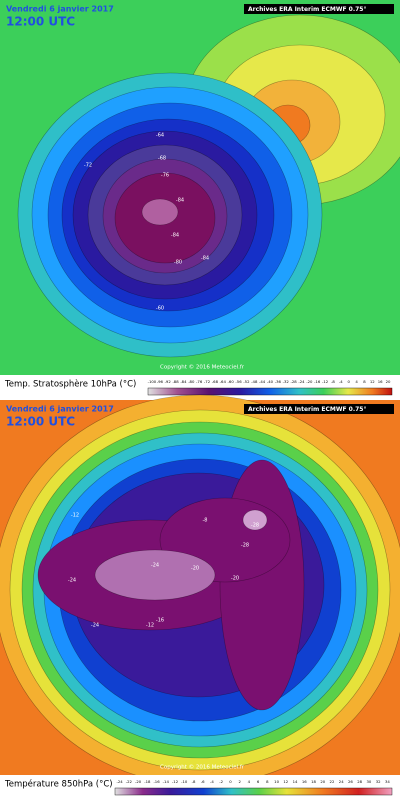 The width and height of the screenshot is (400, 804). What do you see at coordinates (350, 781) in the screenshot?
I see `scale-label: 26` at bounding box center [350, 781].